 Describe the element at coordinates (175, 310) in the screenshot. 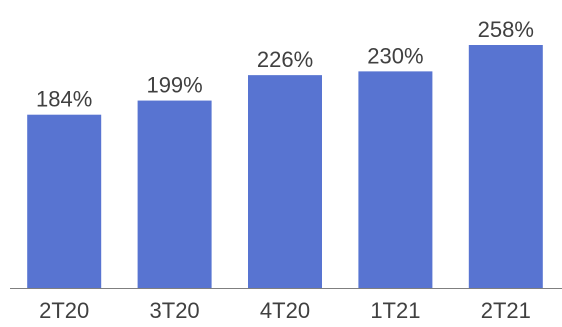

I see `x-tick-label-3T20: 3T20` at that location.